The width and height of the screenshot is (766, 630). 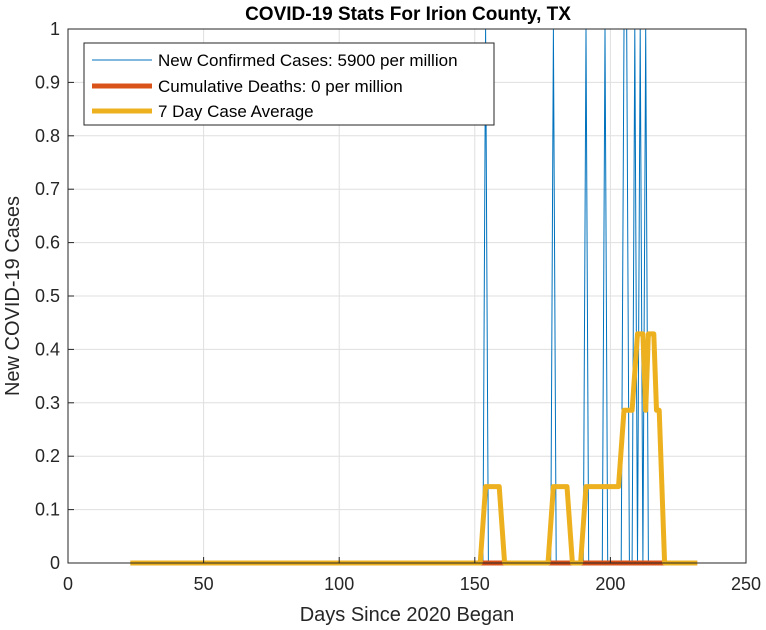 What do you see at coordinates (47, 82) in the screenshot?
I see `y-tick-label: 0.9` at bounding box center [47, 82].